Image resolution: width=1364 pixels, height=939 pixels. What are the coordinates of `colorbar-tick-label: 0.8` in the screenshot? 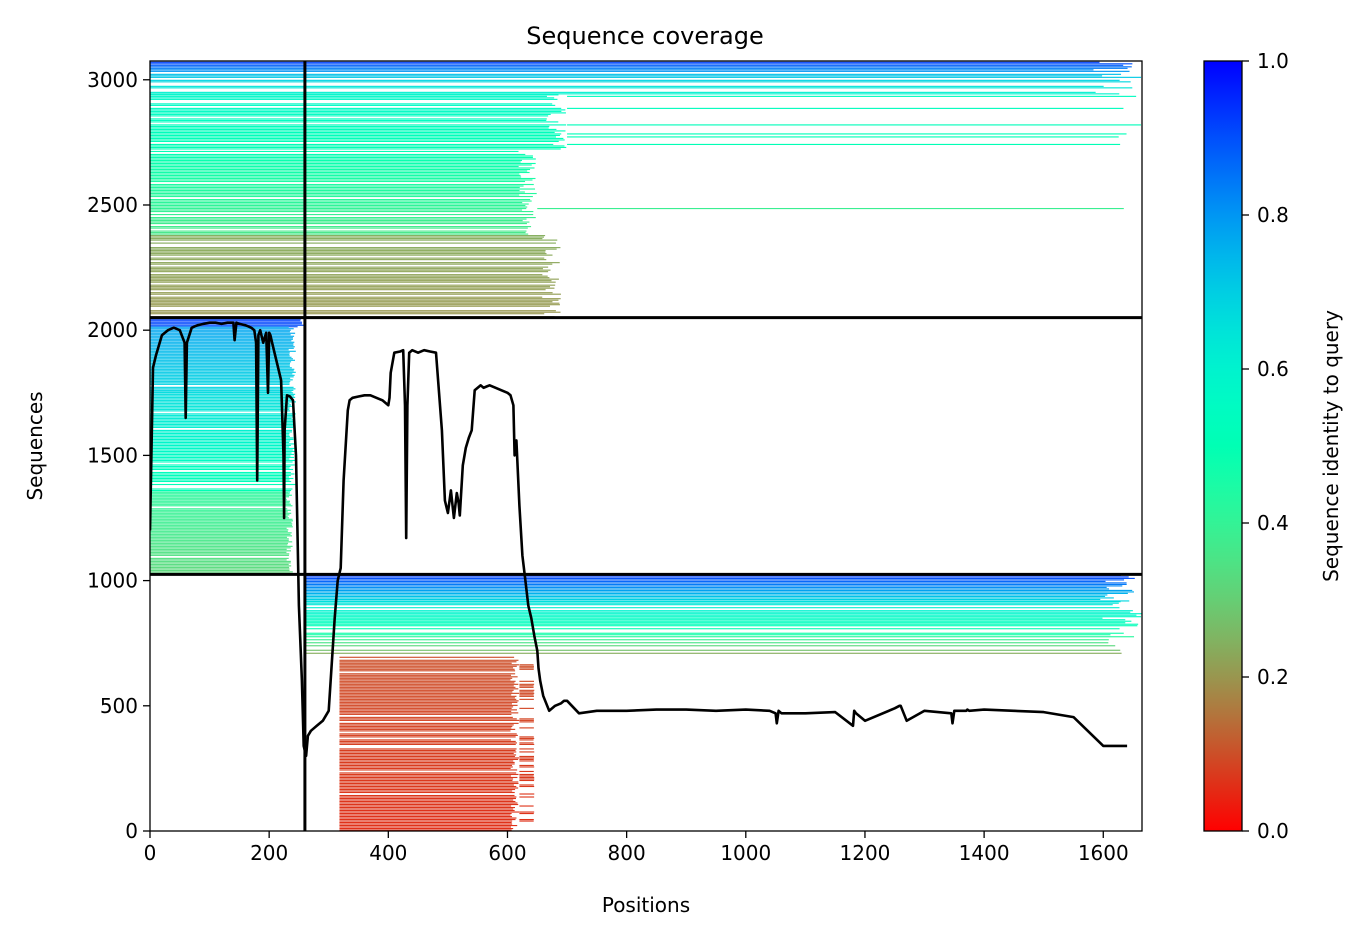 It's located at (1273, 215).